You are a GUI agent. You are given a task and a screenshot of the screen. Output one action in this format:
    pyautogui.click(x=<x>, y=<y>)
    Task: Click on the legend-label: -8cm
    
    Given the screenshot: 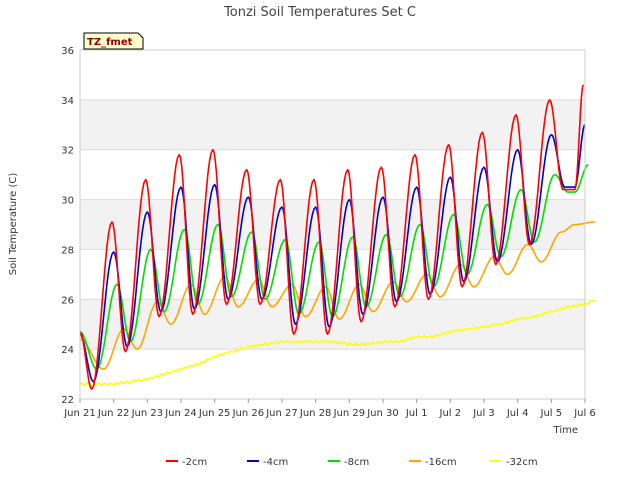 What is the action you would take?
    pyautogui.click(x=356, y=462)
    